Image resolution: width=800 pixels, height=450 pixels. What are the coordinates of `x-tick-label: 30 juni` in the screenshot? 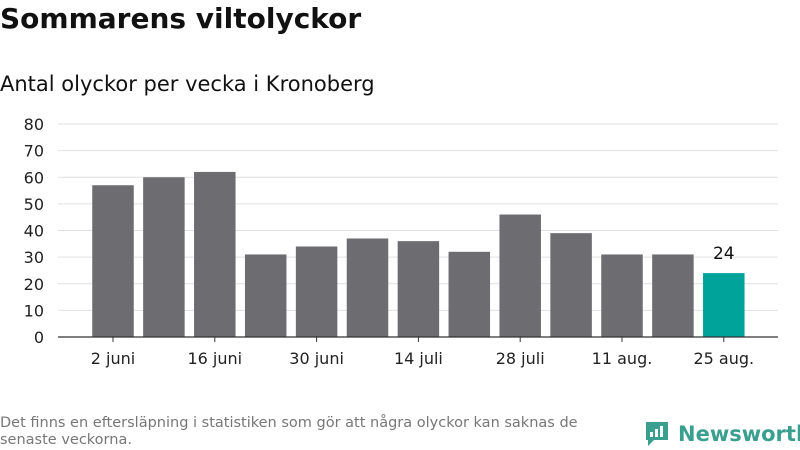 It's located at (316, 358).